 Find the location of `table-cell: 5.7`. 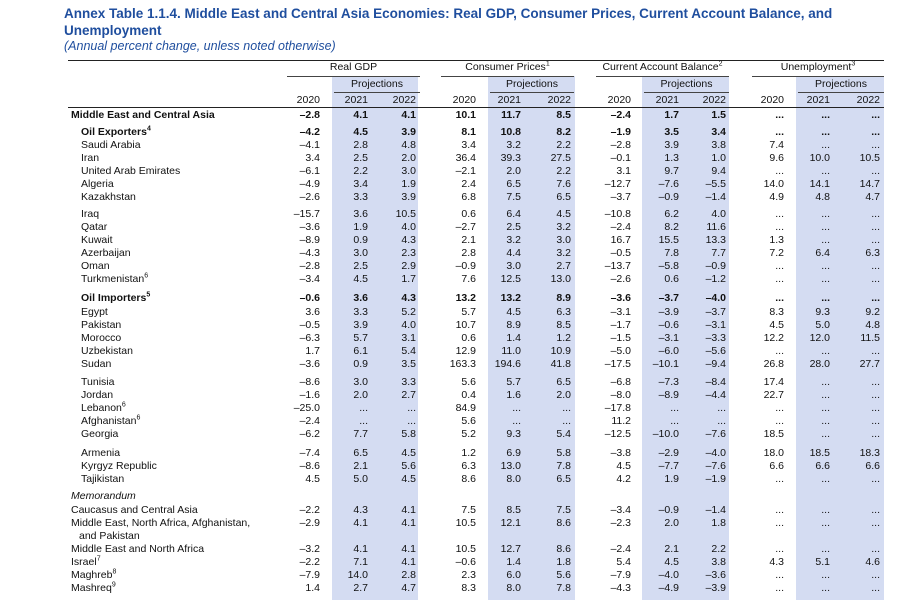

table-cell: 5.7 is located at coordinates (468, 312).